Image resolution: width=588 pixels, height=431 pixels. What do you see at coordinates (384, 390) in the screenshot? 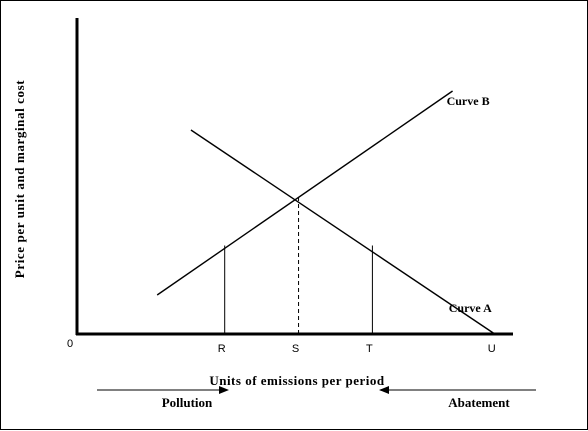
I see `abatement-arrow-head` at bounding box center [384, 390].